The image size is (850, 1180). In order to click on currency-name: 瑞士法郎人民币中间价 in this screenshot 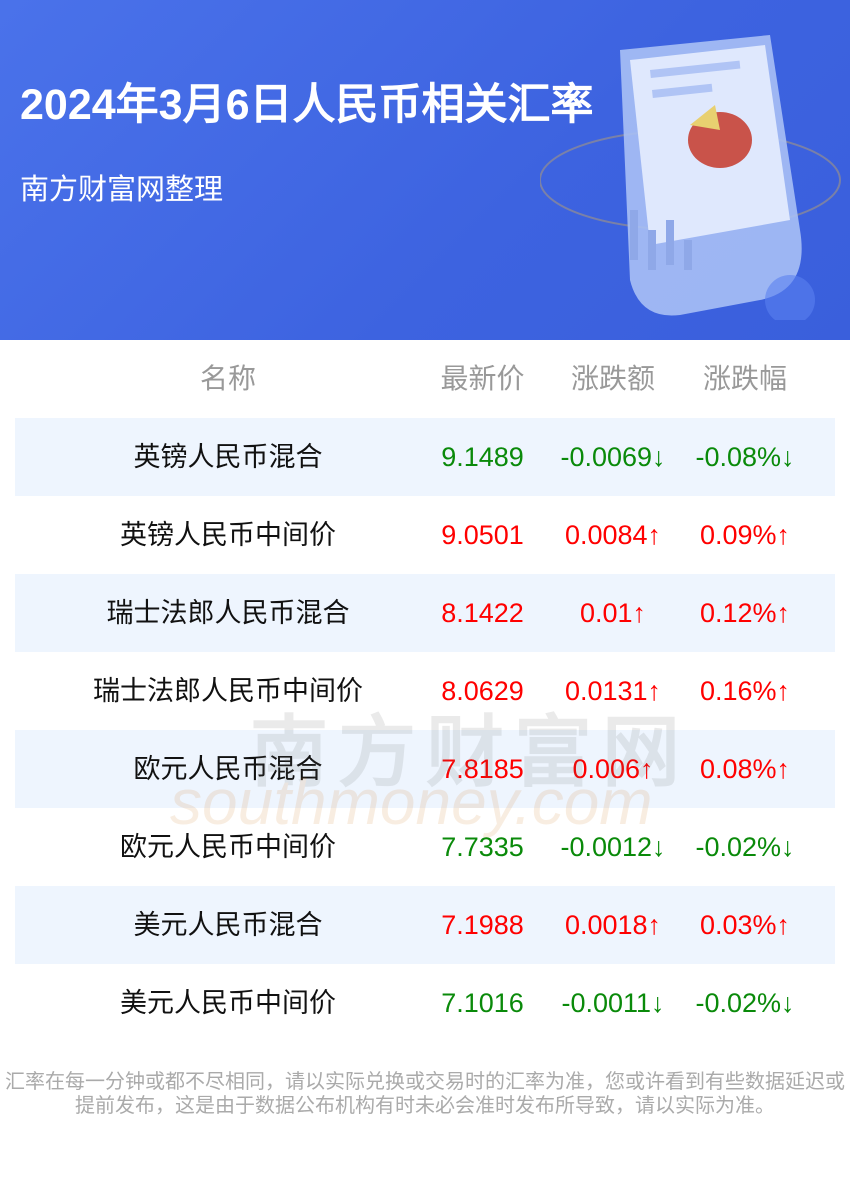, I will do `click(228, 691)`.